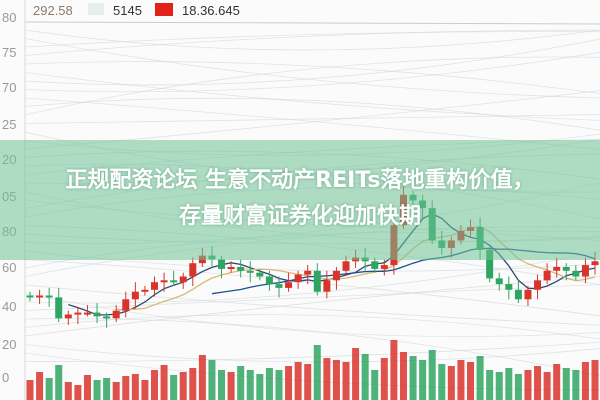  Describe the element at coordinates (211, 10) in the screenshot. I see `legend-value-3: 18.36.645` at that location.